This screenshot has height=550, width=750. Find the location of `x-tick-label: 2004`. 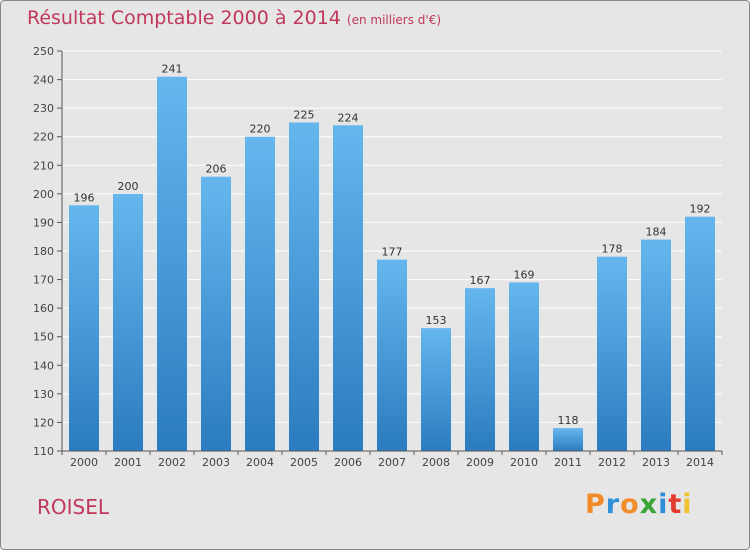

x-tick-label: 2004 is located at coordinates (260, 462).